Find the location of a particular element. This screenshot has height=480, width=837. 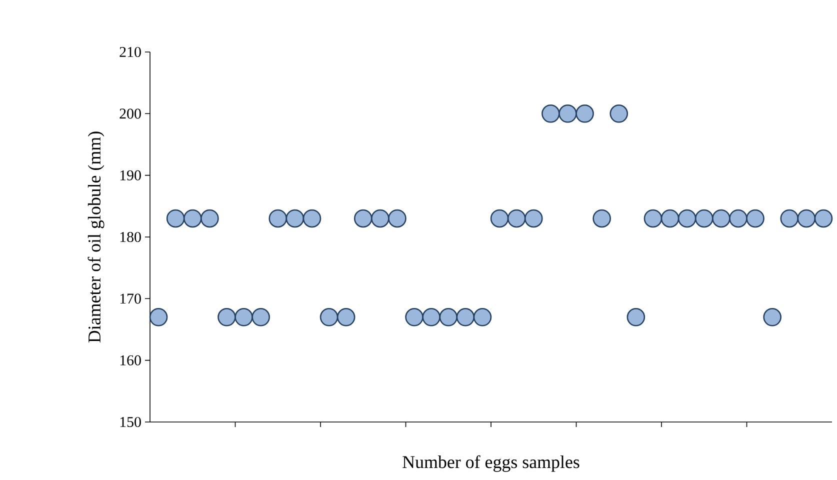

y-tick-label: 190 is located at coordinates (130, 175).